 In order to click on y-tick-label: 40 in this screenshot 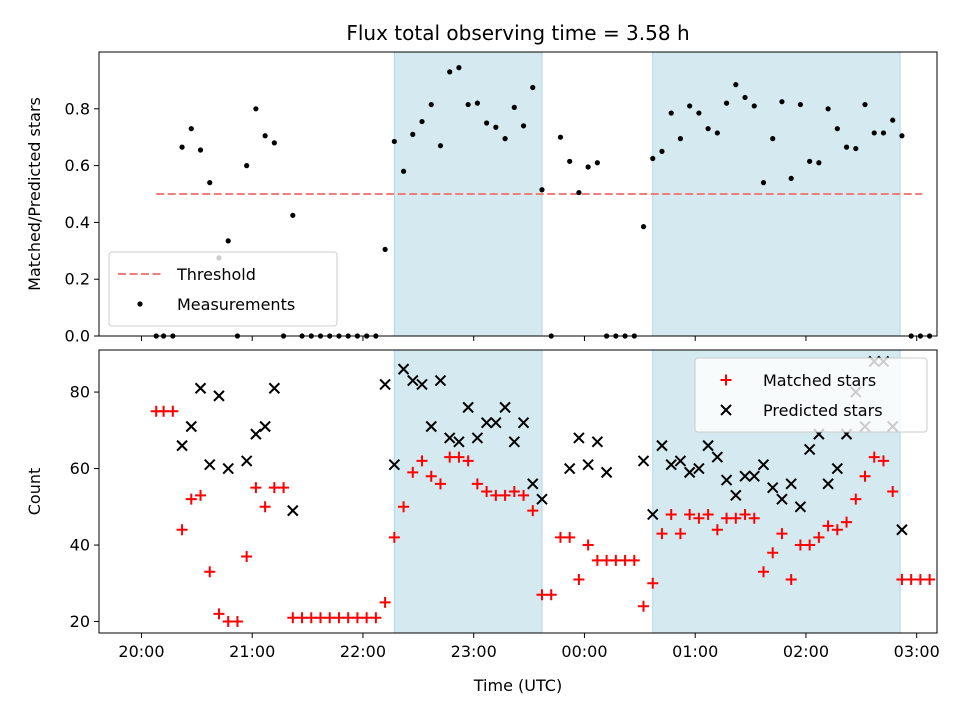, I will do `click(80, 545)`.